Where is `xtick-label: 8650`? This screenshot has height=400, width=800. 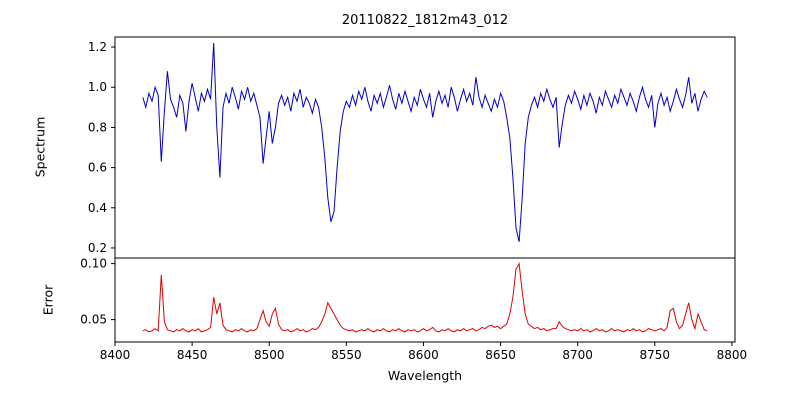
xtick-label: 8650 is located at coordinates (500, 355).